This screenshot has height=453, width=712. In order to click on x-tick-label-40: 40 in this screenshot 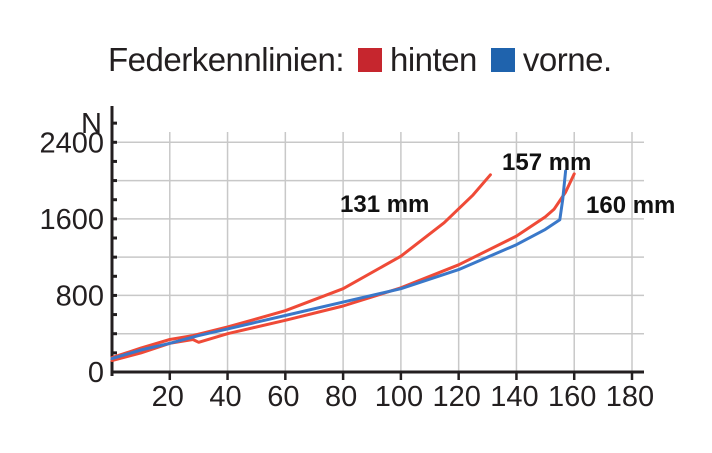, I will do `click(225, 397)`.